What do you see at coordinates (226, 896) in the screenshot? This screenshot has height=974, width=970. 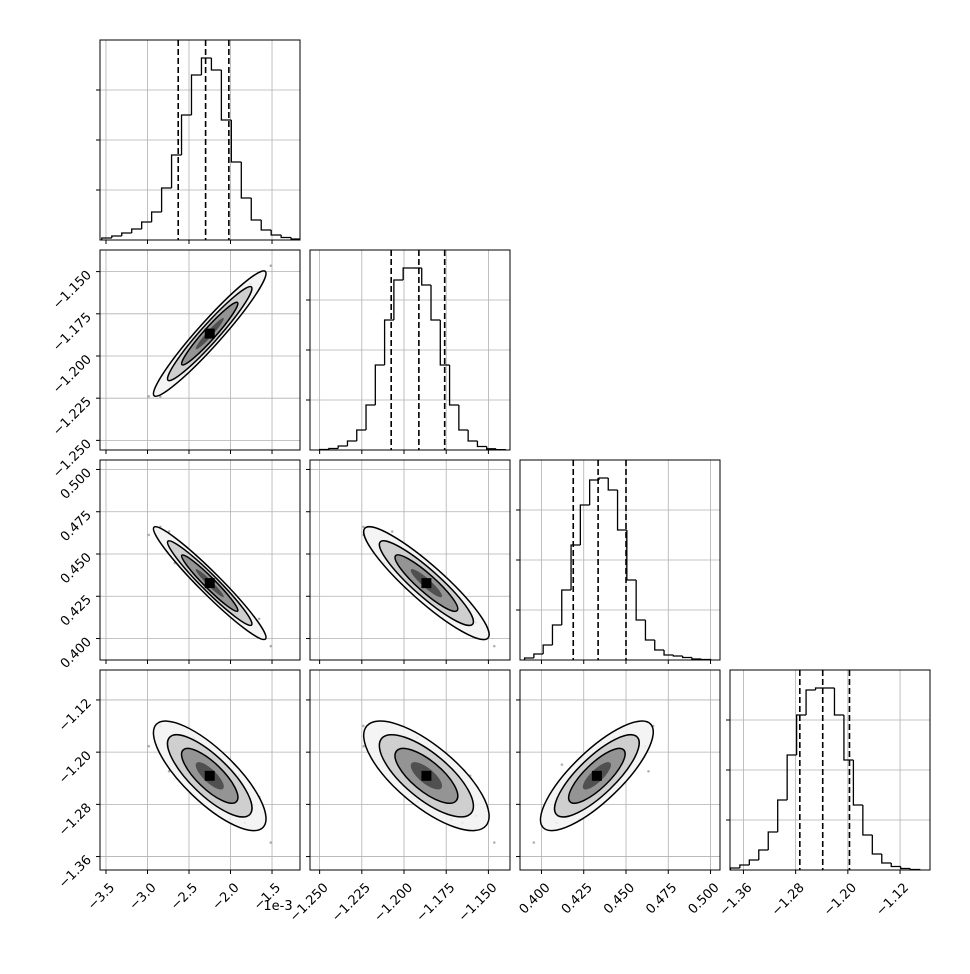 I see `x-tick-label: −2.0` at bounding box center [226, 896].